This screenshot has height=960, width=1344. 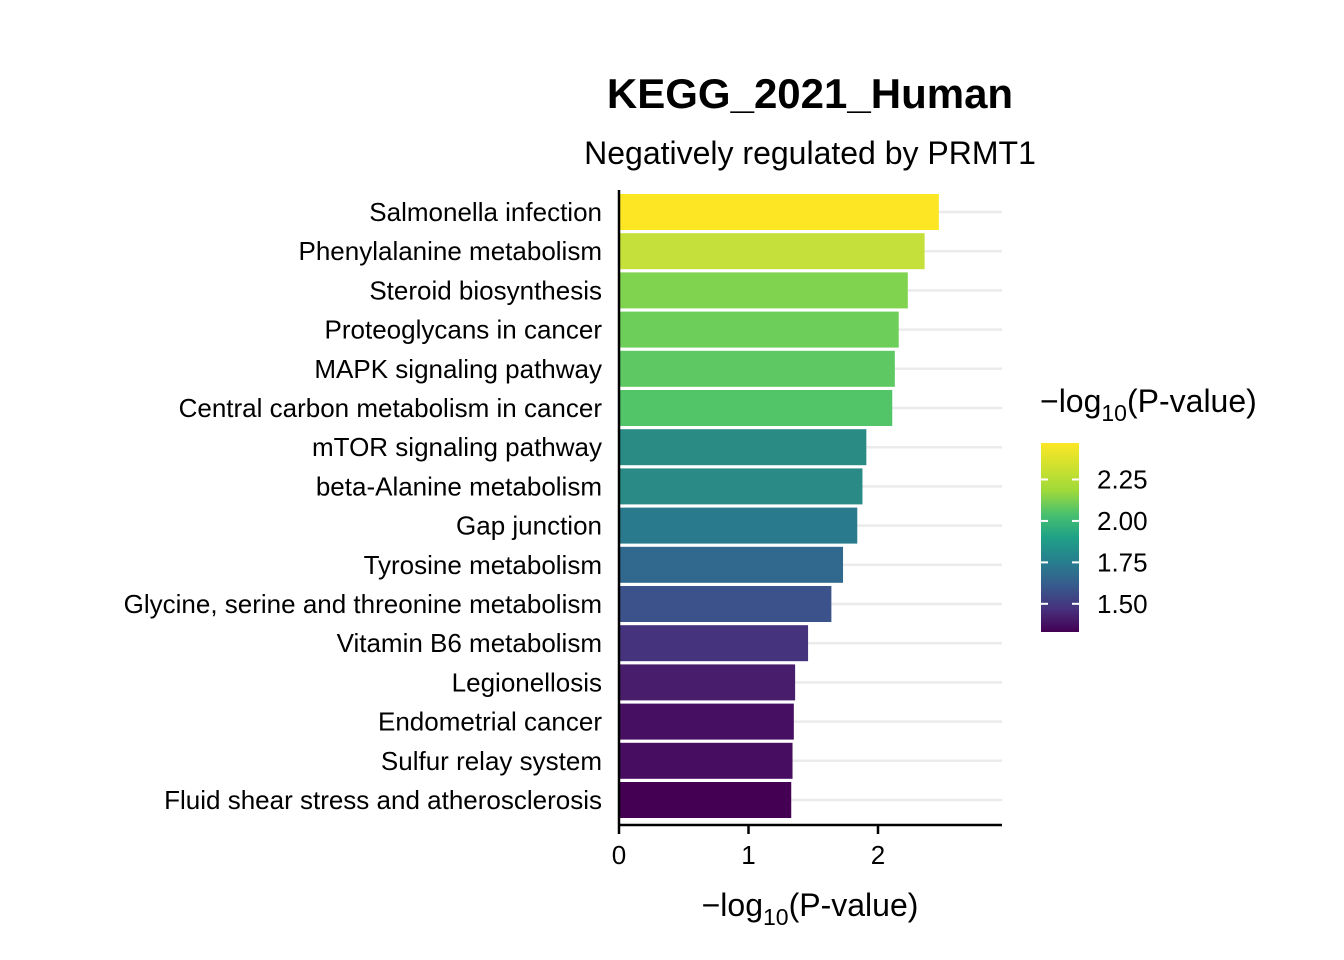 I want to click on category-label: Tyrosine metabolism, so click(x=483, y=565).